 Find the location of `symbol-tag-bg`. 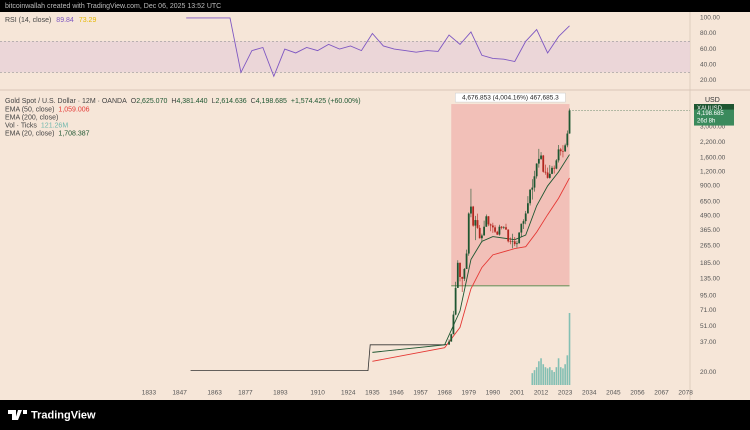

symbol-tag-bg is located at coordinates (714, 108).